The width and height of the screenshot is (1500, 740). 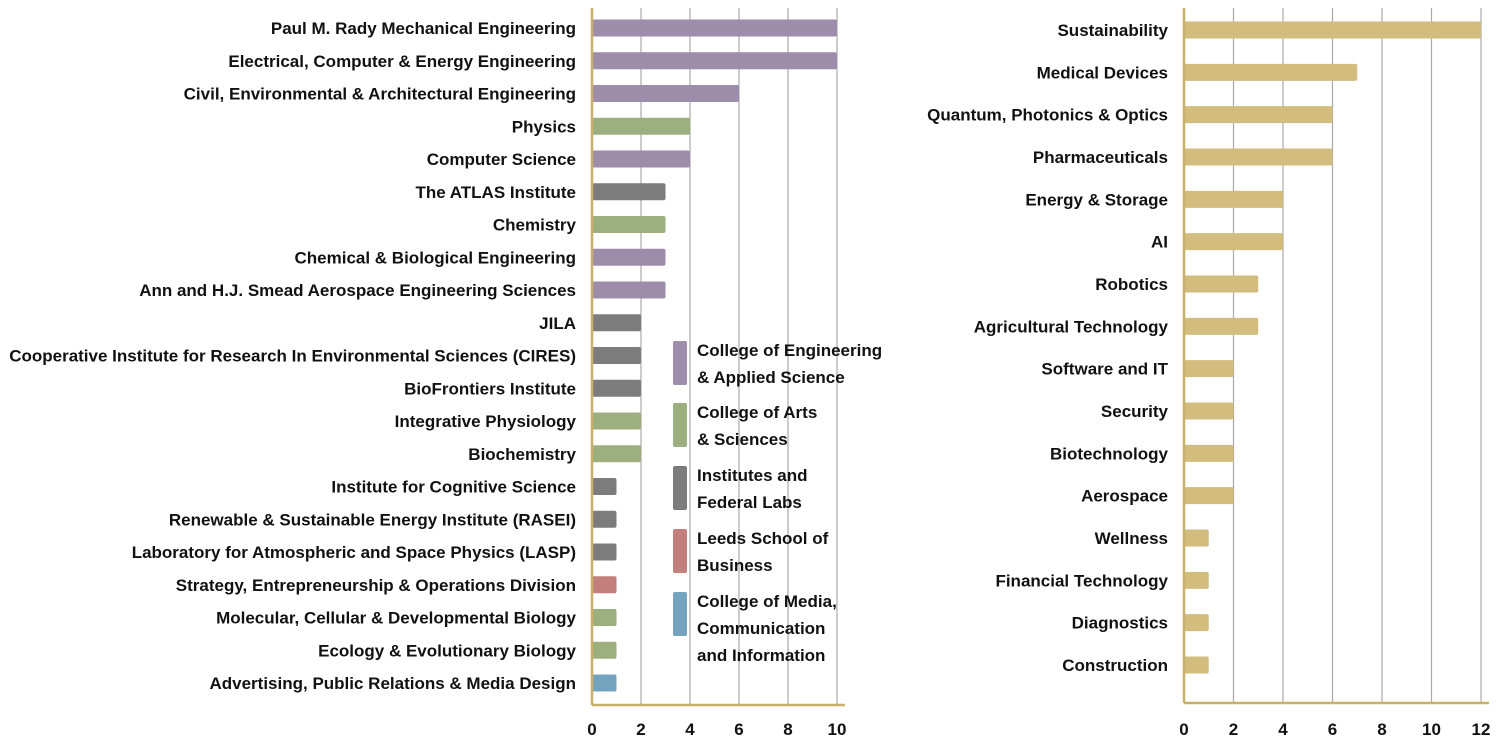 What do you see at coordinates (1196, 623) in the screenshot?
I see `bar-diagnostics` at bounding box center [1196, 623].